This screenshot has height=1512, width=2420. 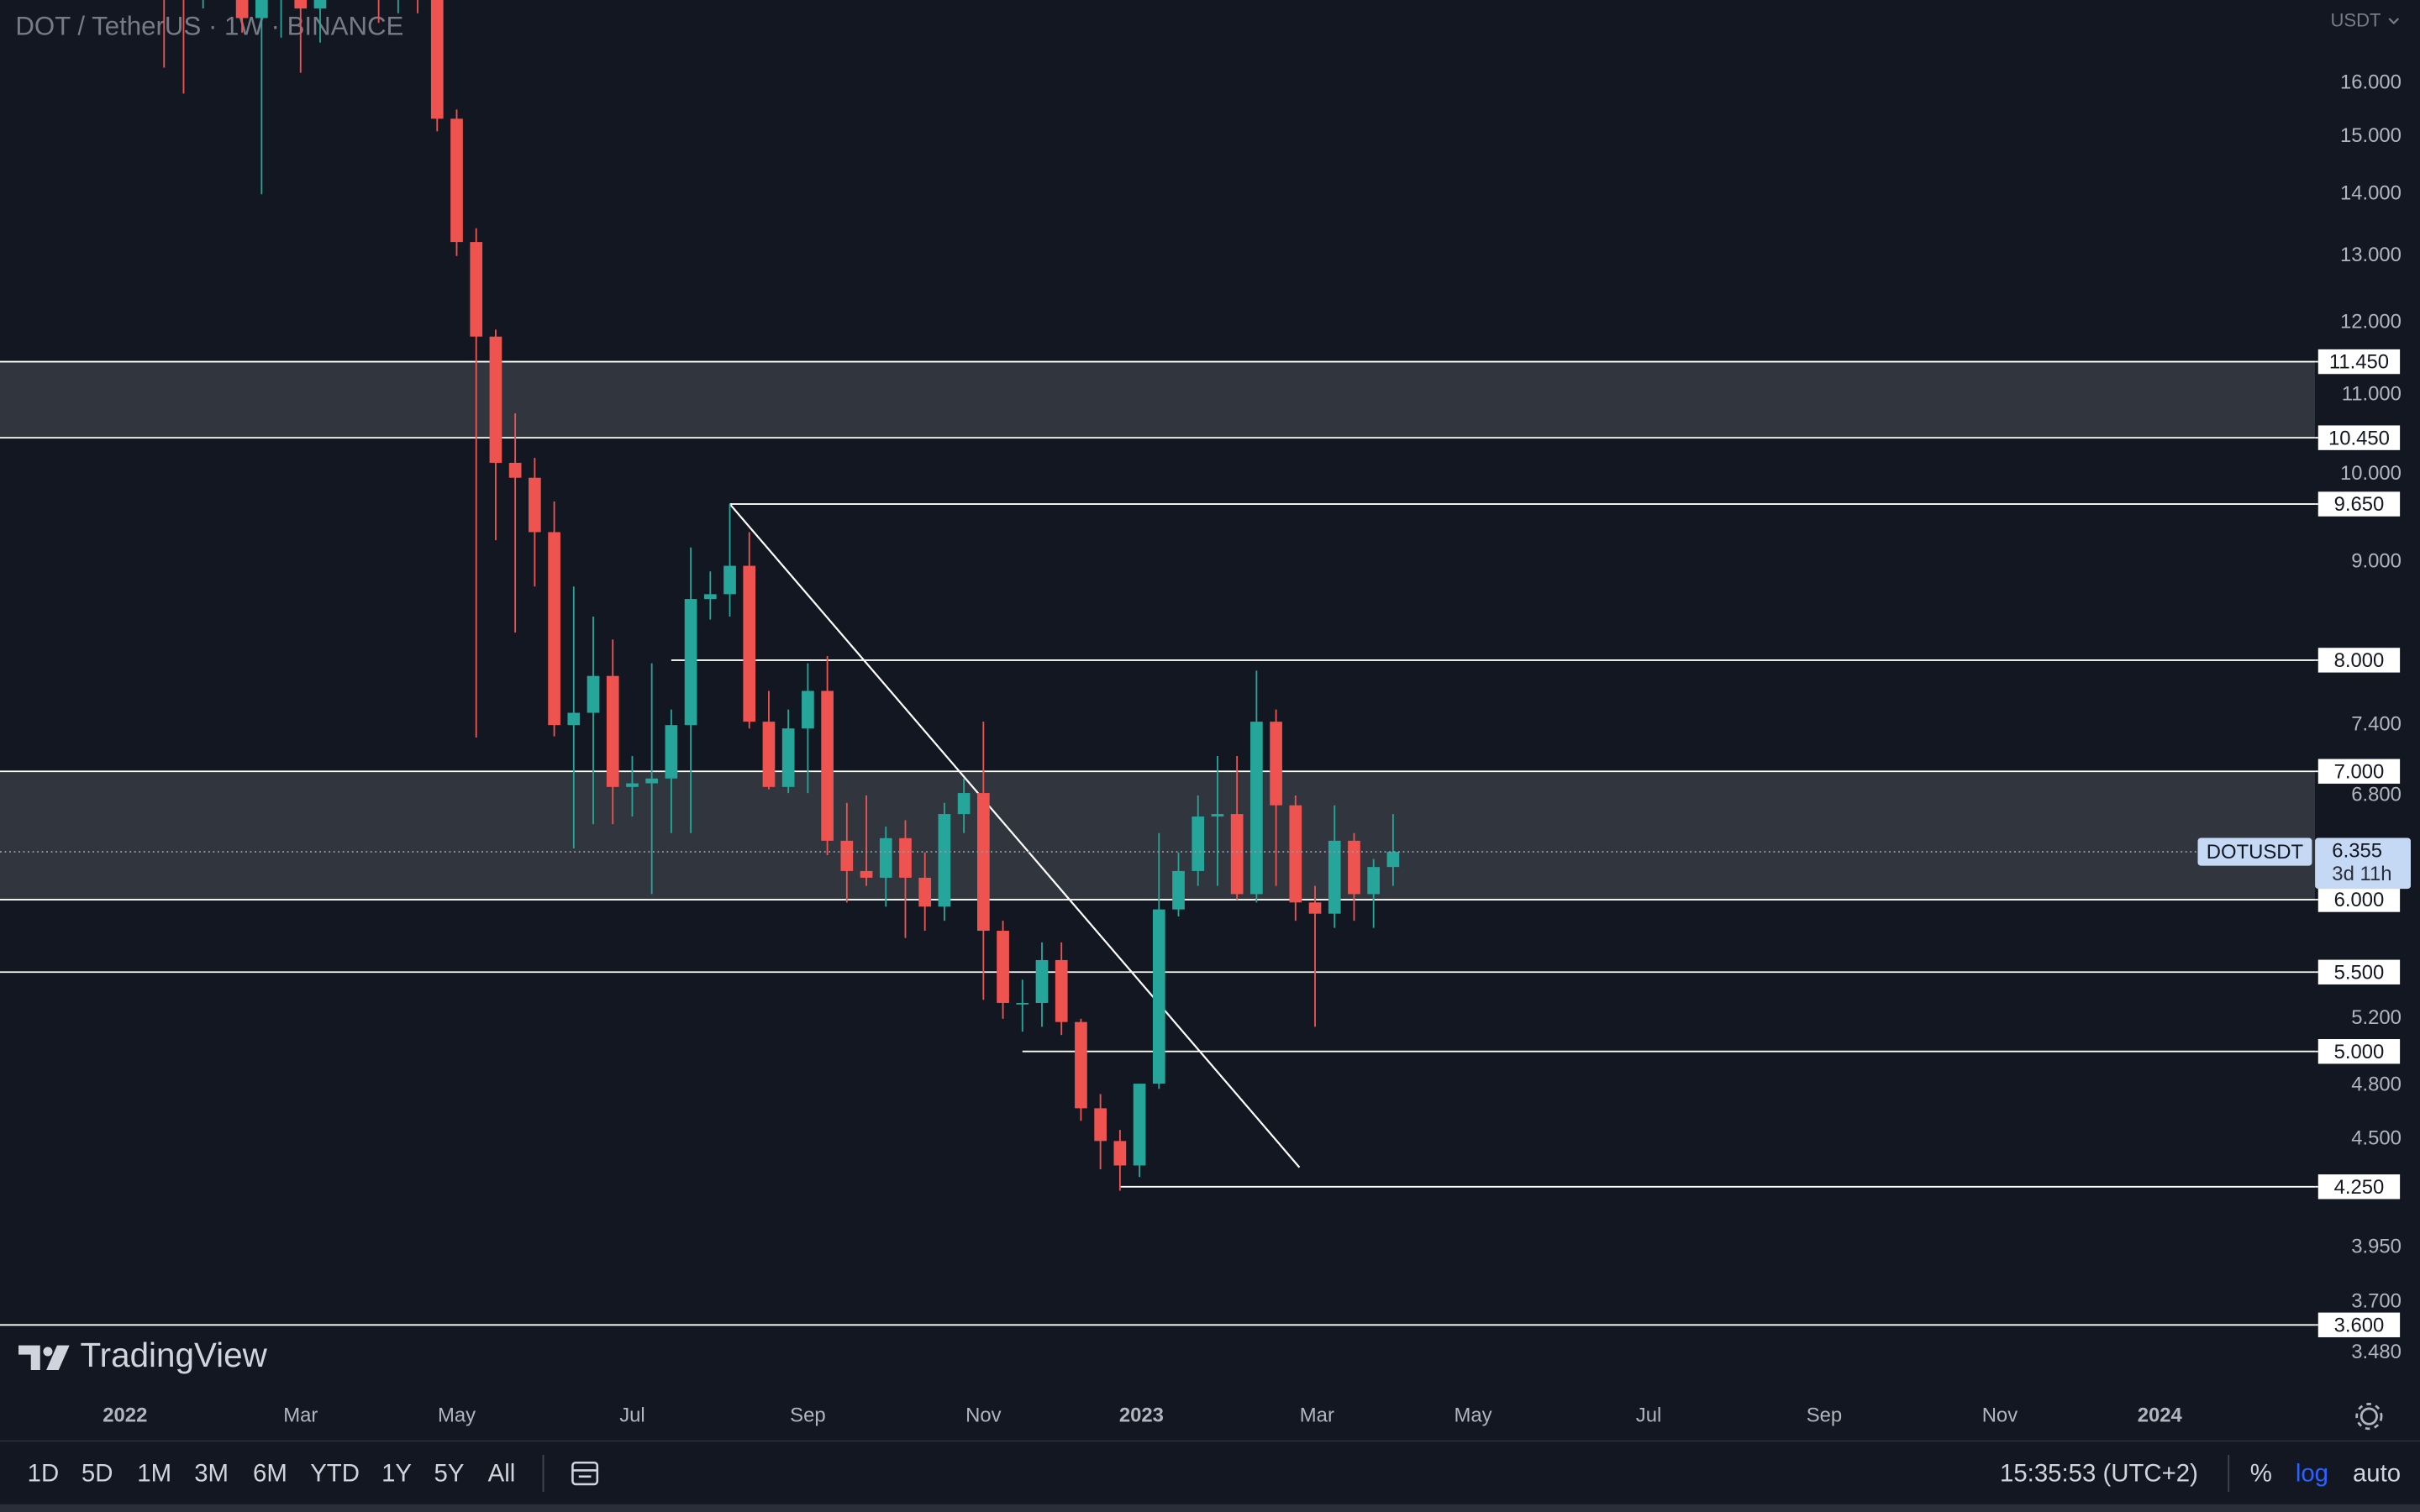 What do you see at coordinates (2369, 1417) in the screenshot?
I see `settings-icon` at bounding box center [2369, 1417].